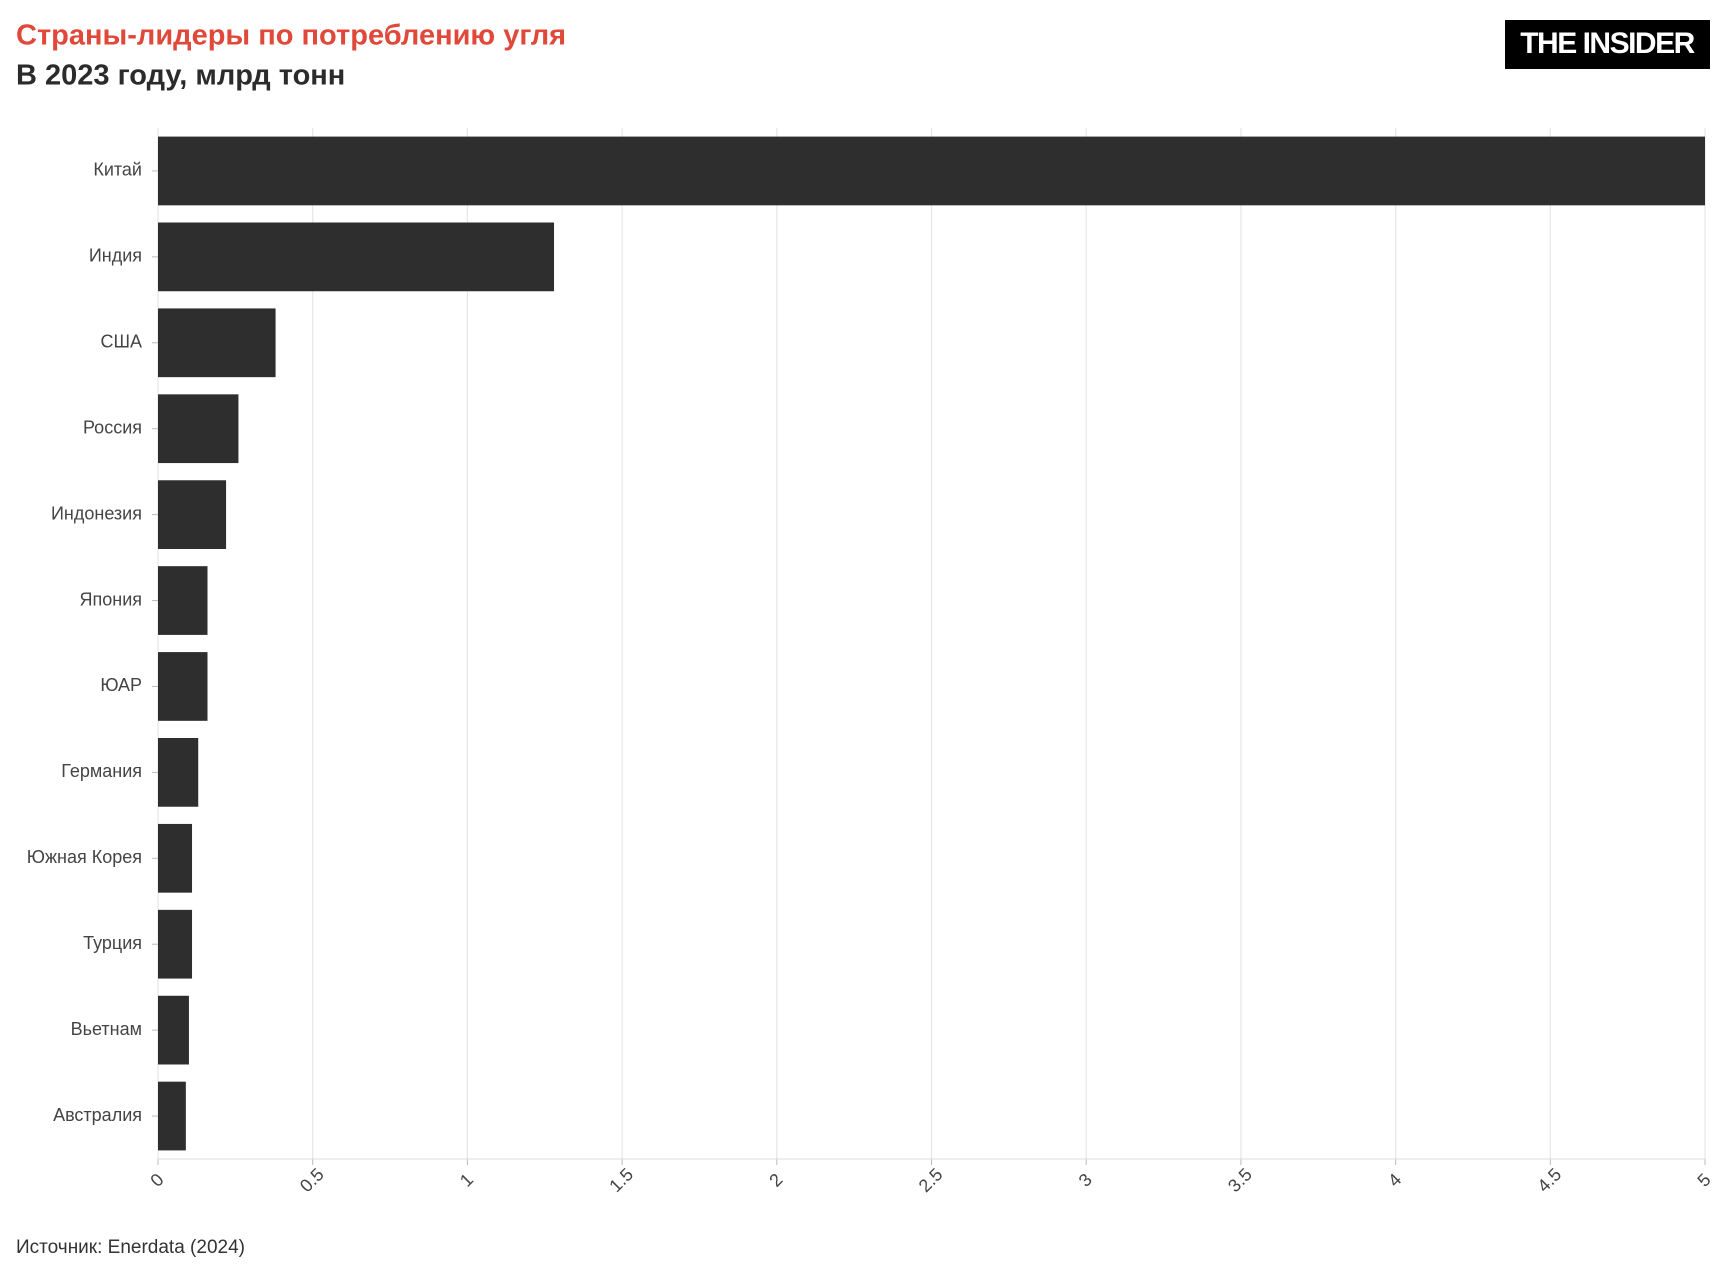 This screenshot has width=1732, height=1273. I want to click on y-tick-label: Австралия, so click(97, 1115).